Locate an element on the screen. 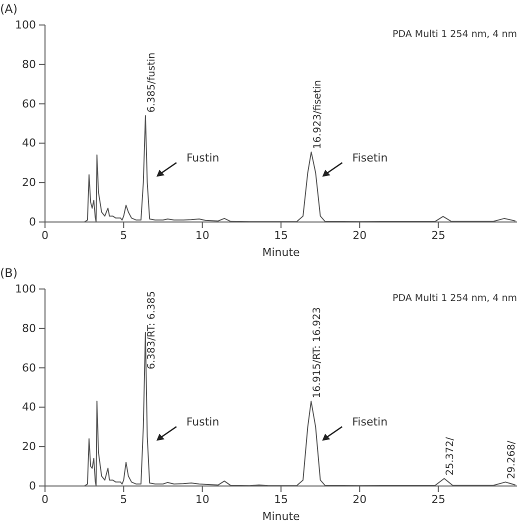 The image size is (528, 528). annotation: 16.915/RT: 16.923 is located at coordinates (318, 352).